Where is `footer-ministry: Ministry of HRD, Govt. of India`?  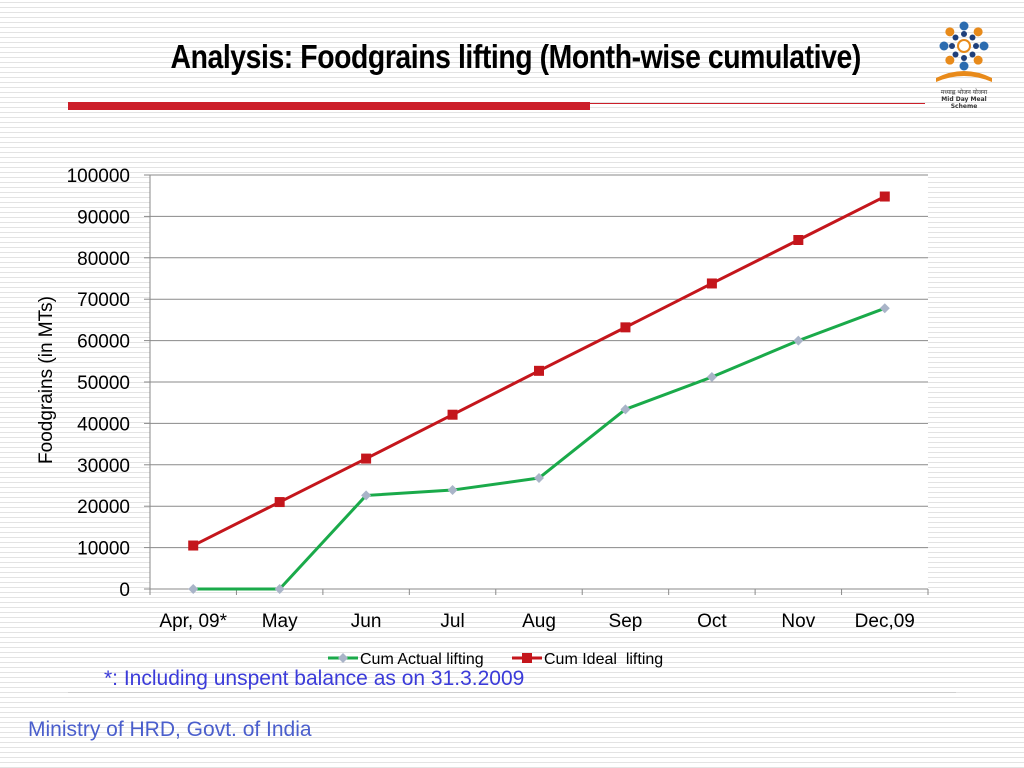 footer-ministry: Ministry of HRD, Govt. of India is located at coordinates (170, 729).